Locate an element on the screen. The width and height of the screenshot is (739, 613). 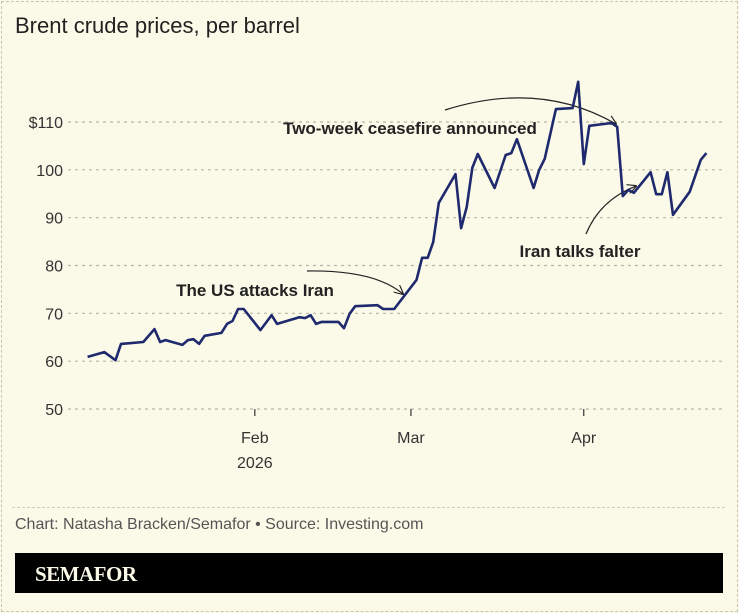
annotation-ceasefire: Two-week ceasefire announced is located at coordinates (410, 128).